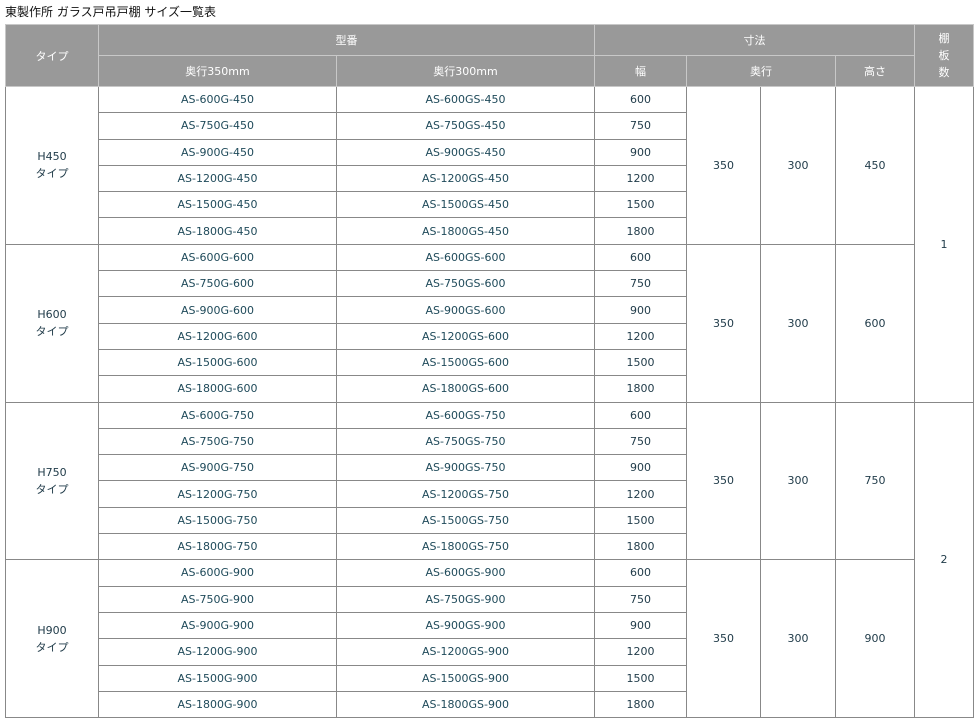  I want to click on model-300: AS-900GS-450, so click(465, 152).